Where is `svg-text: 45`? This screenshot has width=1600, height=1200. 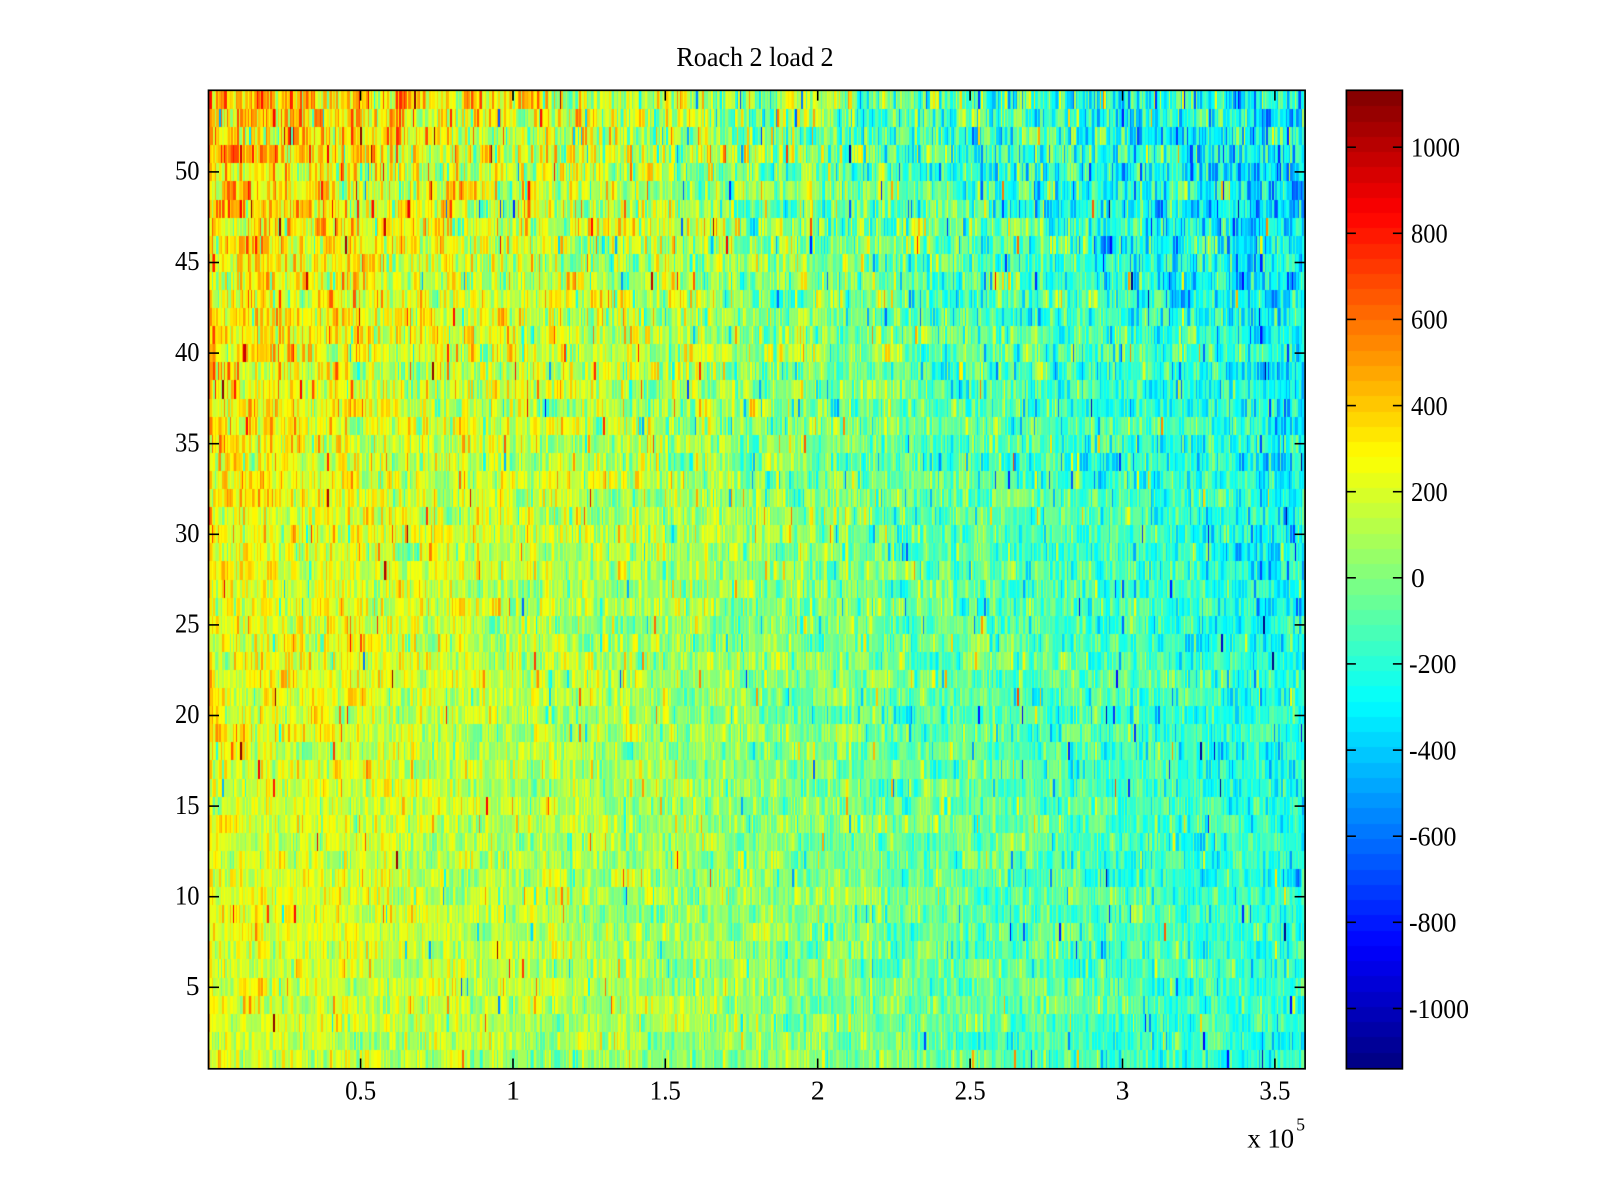
svg-text: 45 is located at coordinates (187, 260).